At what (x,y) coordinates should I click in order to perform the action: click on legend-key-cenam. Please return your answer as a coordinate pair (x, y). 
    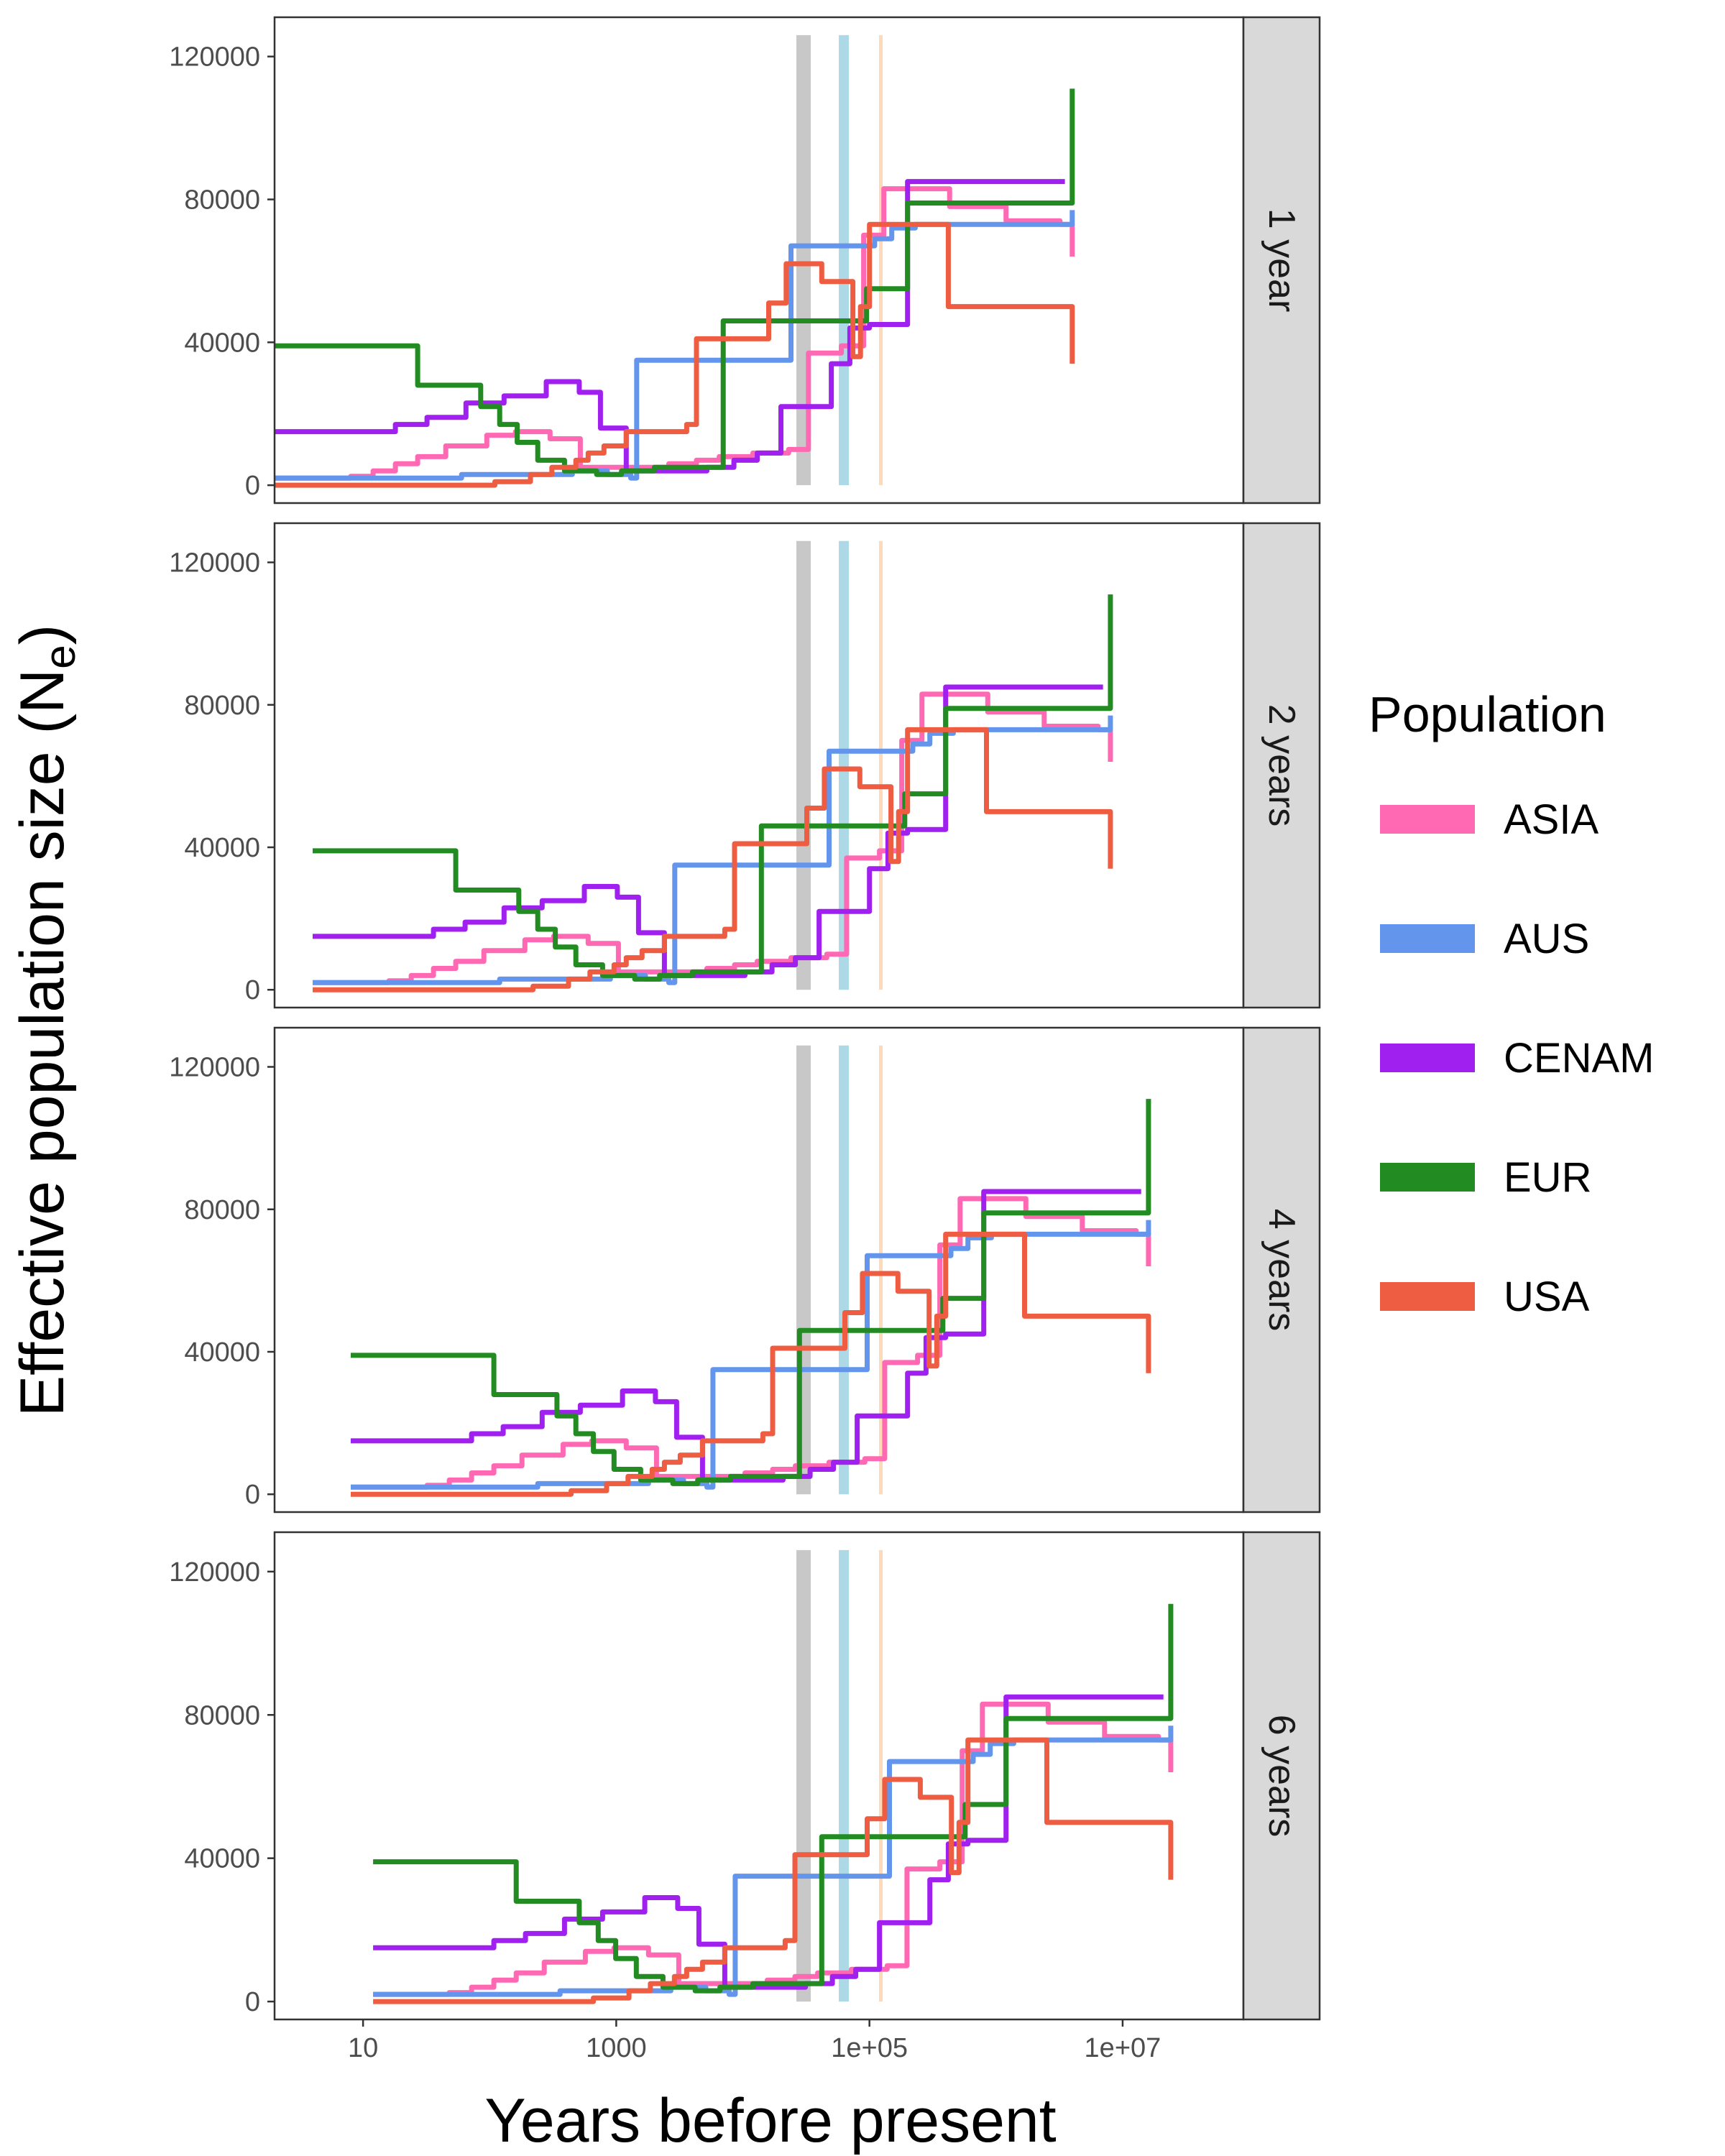
    Looking at the image, I should click on (1427, 1058).